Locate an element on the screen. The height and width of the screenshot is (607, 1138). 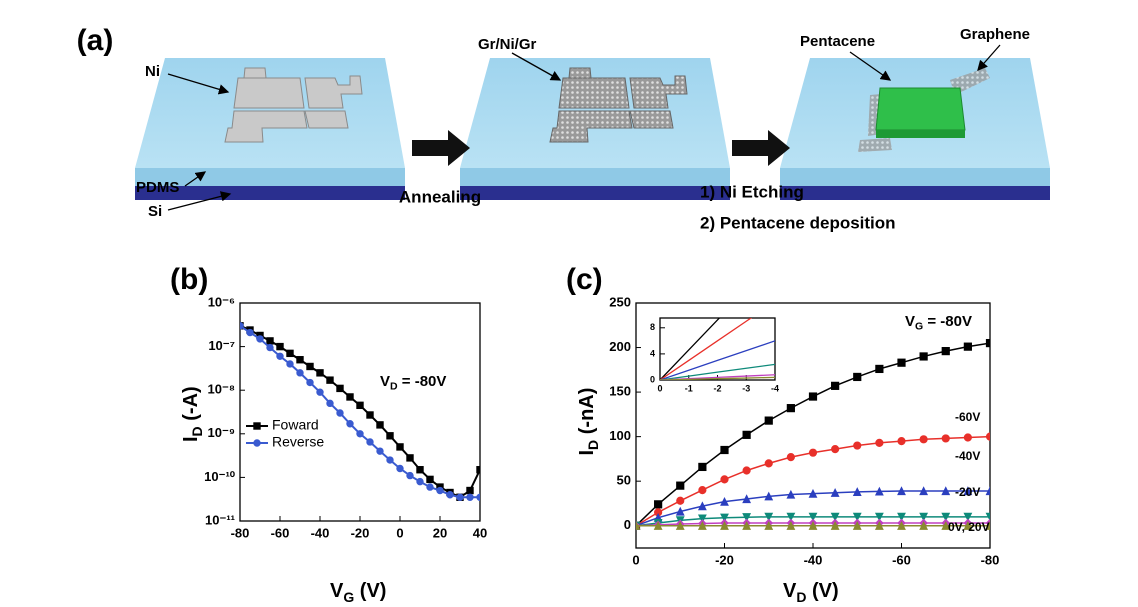
label: Graphene is located at coordinates (995, 34).